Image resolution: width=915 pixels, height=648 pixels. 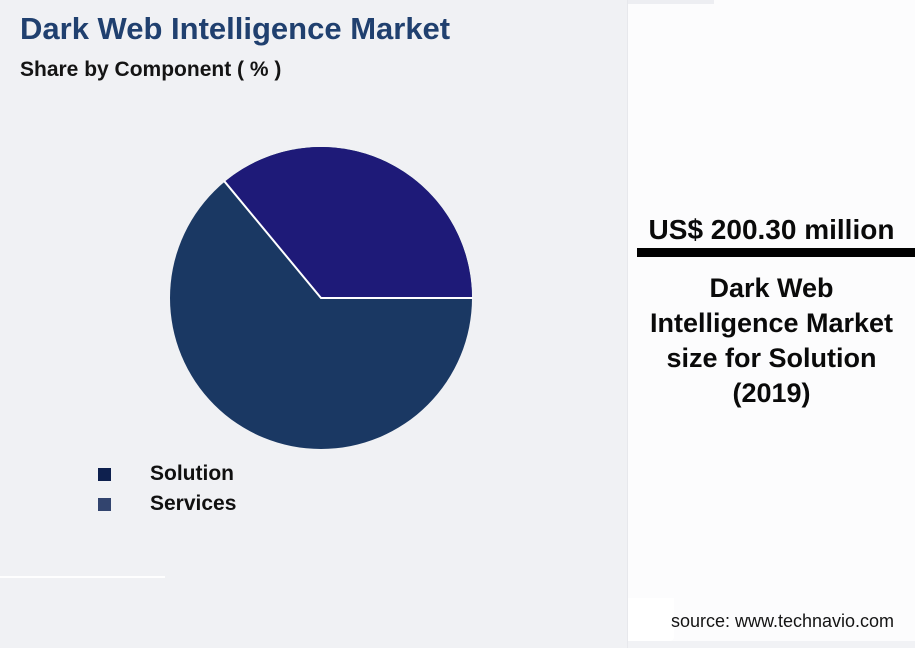 I want to click on legend-label-services: Services, so click(x=193, y=503).